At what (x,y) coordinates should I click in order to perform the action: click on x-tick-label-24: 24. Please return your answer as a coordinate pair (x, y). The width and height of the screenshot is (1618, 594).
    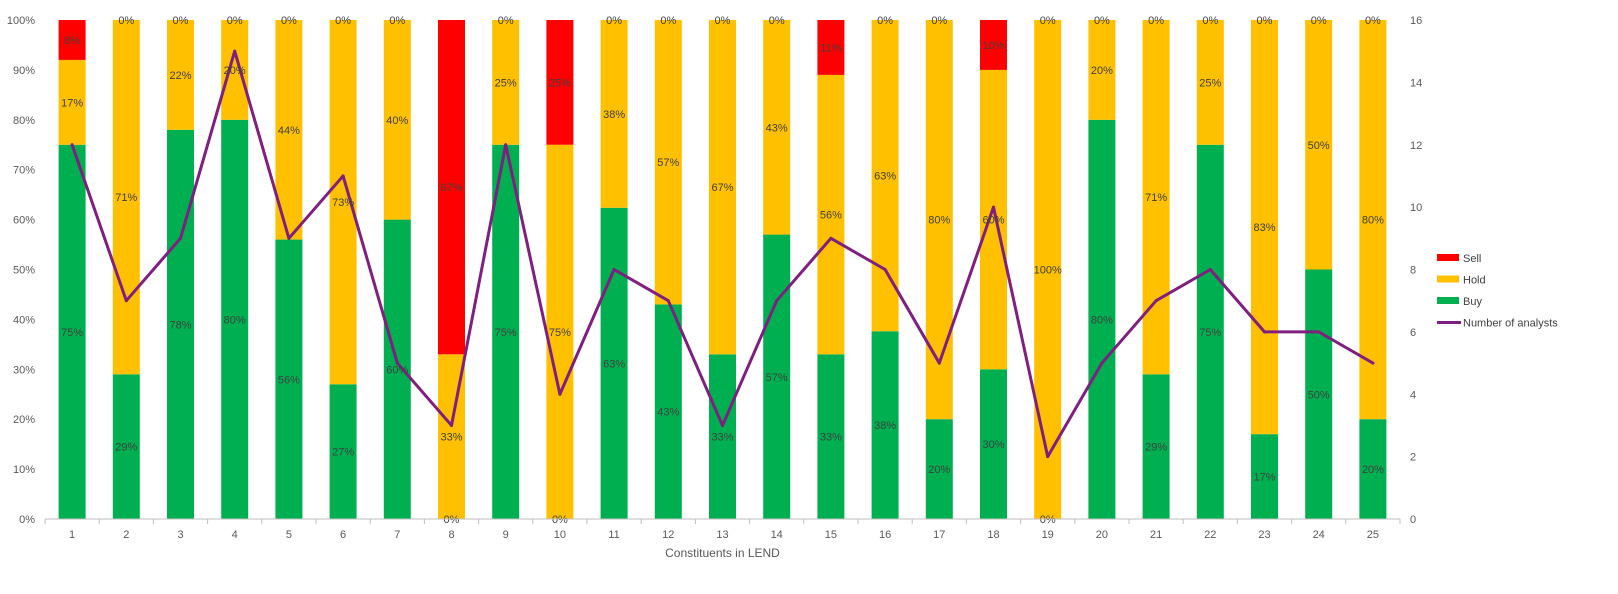
    Looking at the image, I should click on (1319, 535).